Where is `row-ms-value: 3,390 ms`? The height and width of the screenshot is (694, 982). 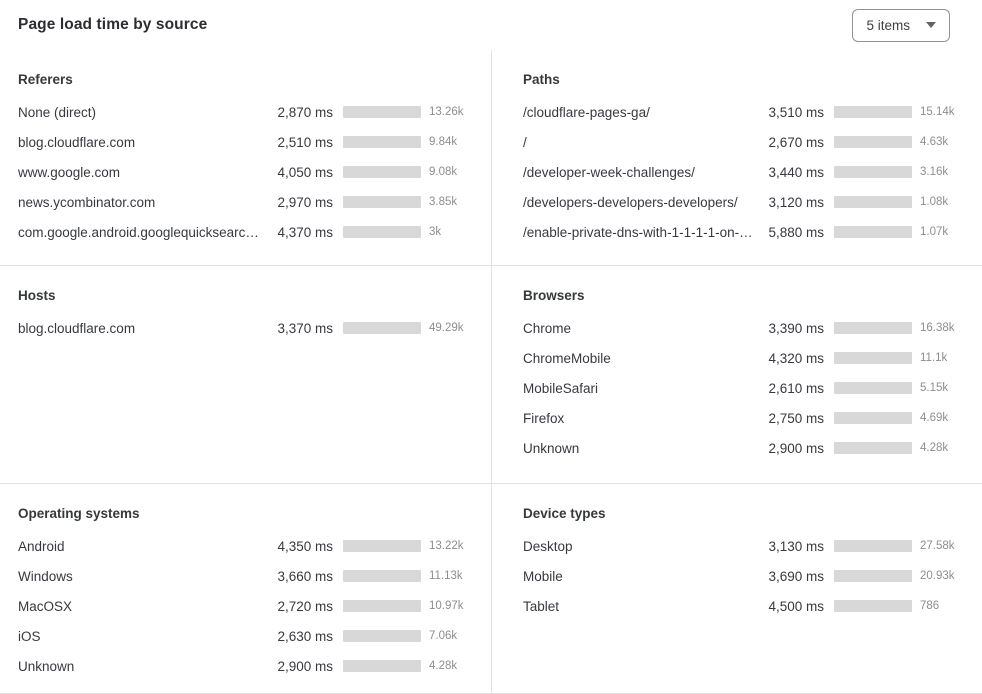 row-ms-value: 3,390 ms is located at coordinates (796, 328).